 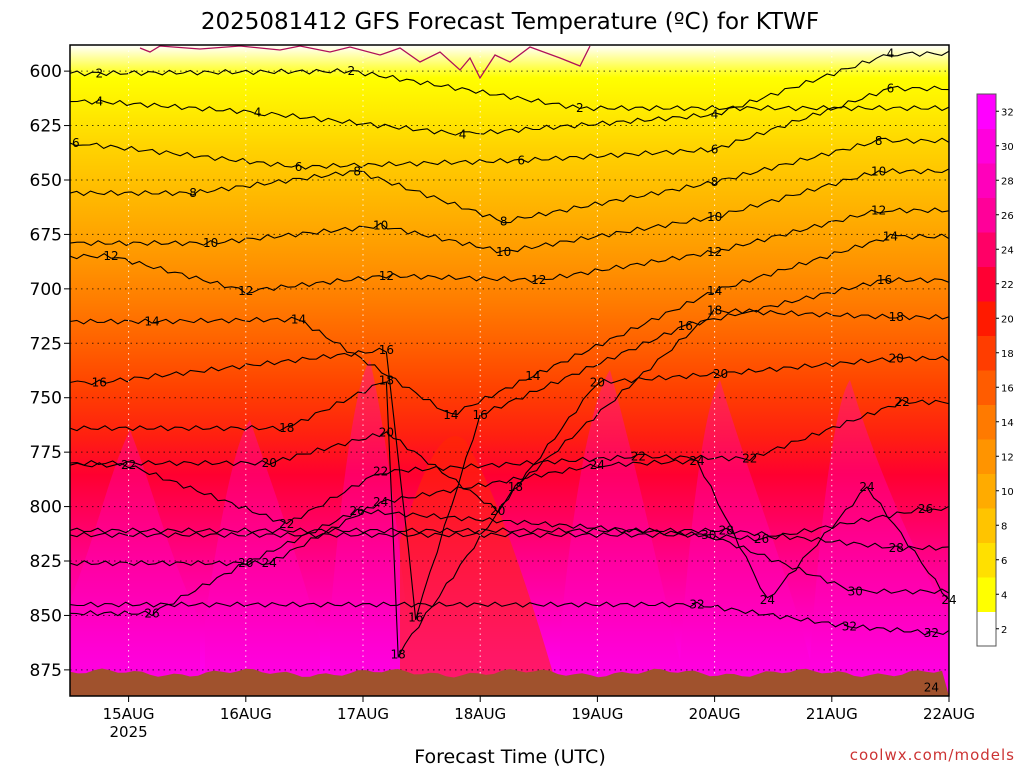 I want to click on colorbar-label: 4, so click(x=1004, y=595).